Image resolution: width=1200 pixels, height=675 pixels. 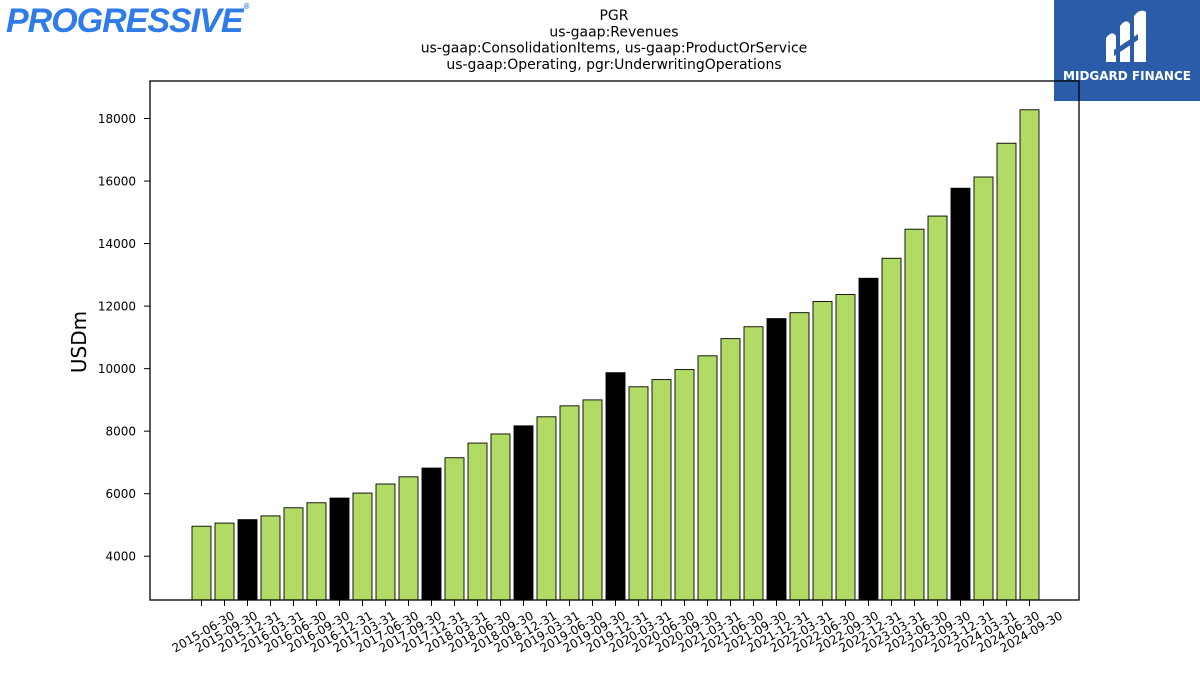 What do you see at coordinates (79, 342) in the screenshot?
I see `y-axis-label: USDm` at bounding box center [79, 342].